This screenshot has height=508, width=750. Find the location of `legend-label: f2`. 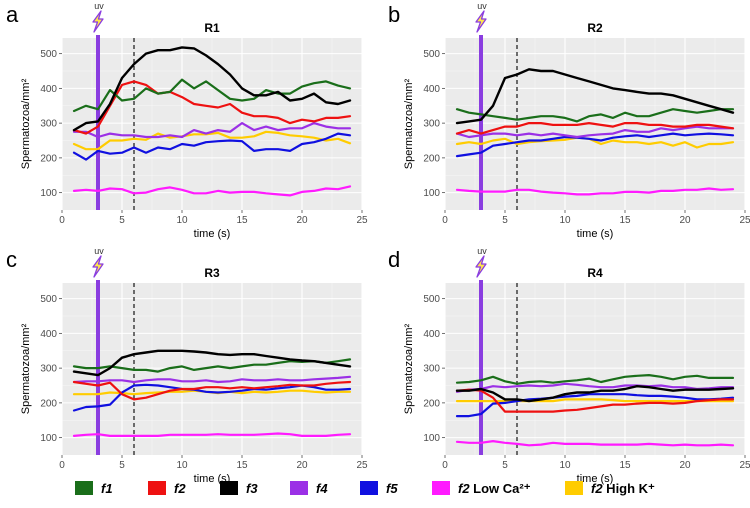

legend-label: f2 is located at coordinates (180, 488).